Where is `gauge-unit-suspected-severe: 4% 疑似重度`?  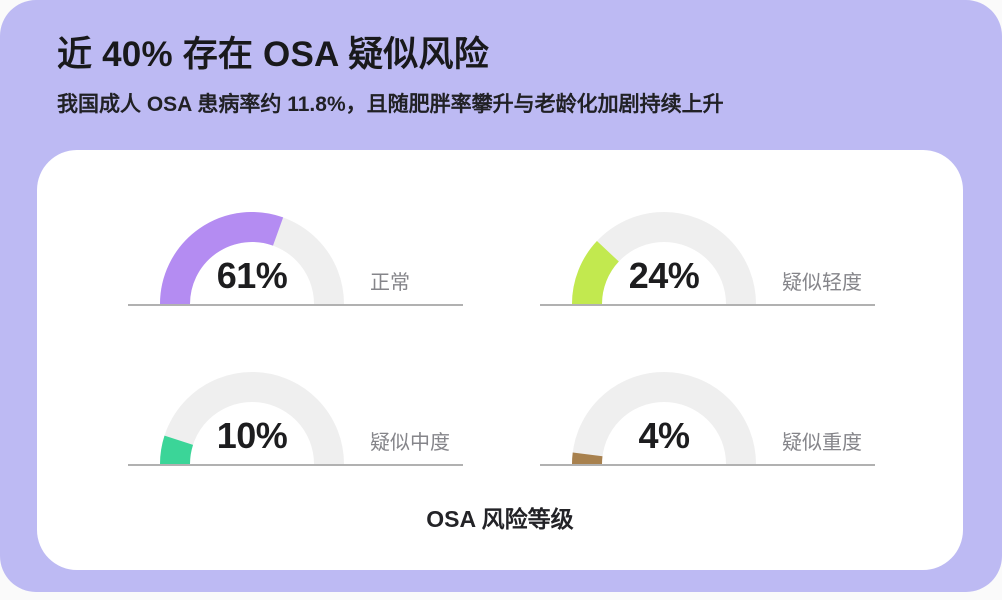
gauge-unit-suspected-severe: 4% 疑似重度 is located at coordinates (707, 419).